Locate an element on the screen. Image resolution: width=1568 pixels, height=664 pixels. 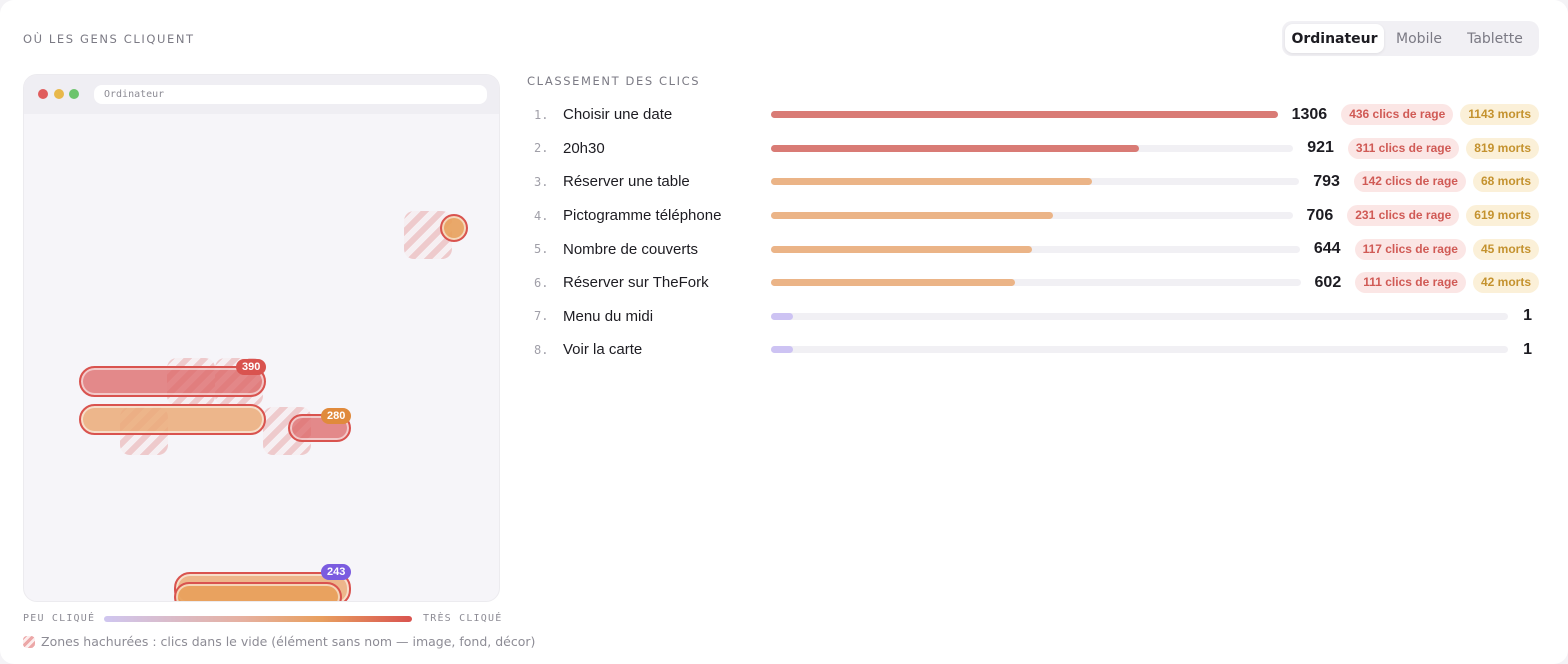
device-tabs: Ordinateur Mobile Tablette is located at coordinates (1410, 38).